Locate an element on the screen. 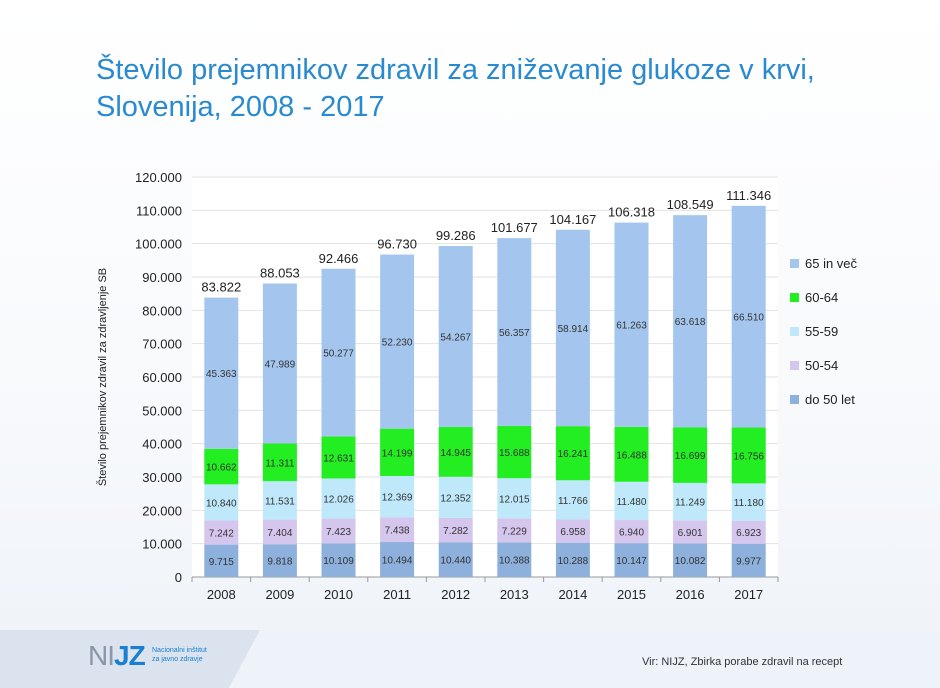 This screenshot has height=688, width=940. data-label: 7.229 is located at coordinates (514, 531).